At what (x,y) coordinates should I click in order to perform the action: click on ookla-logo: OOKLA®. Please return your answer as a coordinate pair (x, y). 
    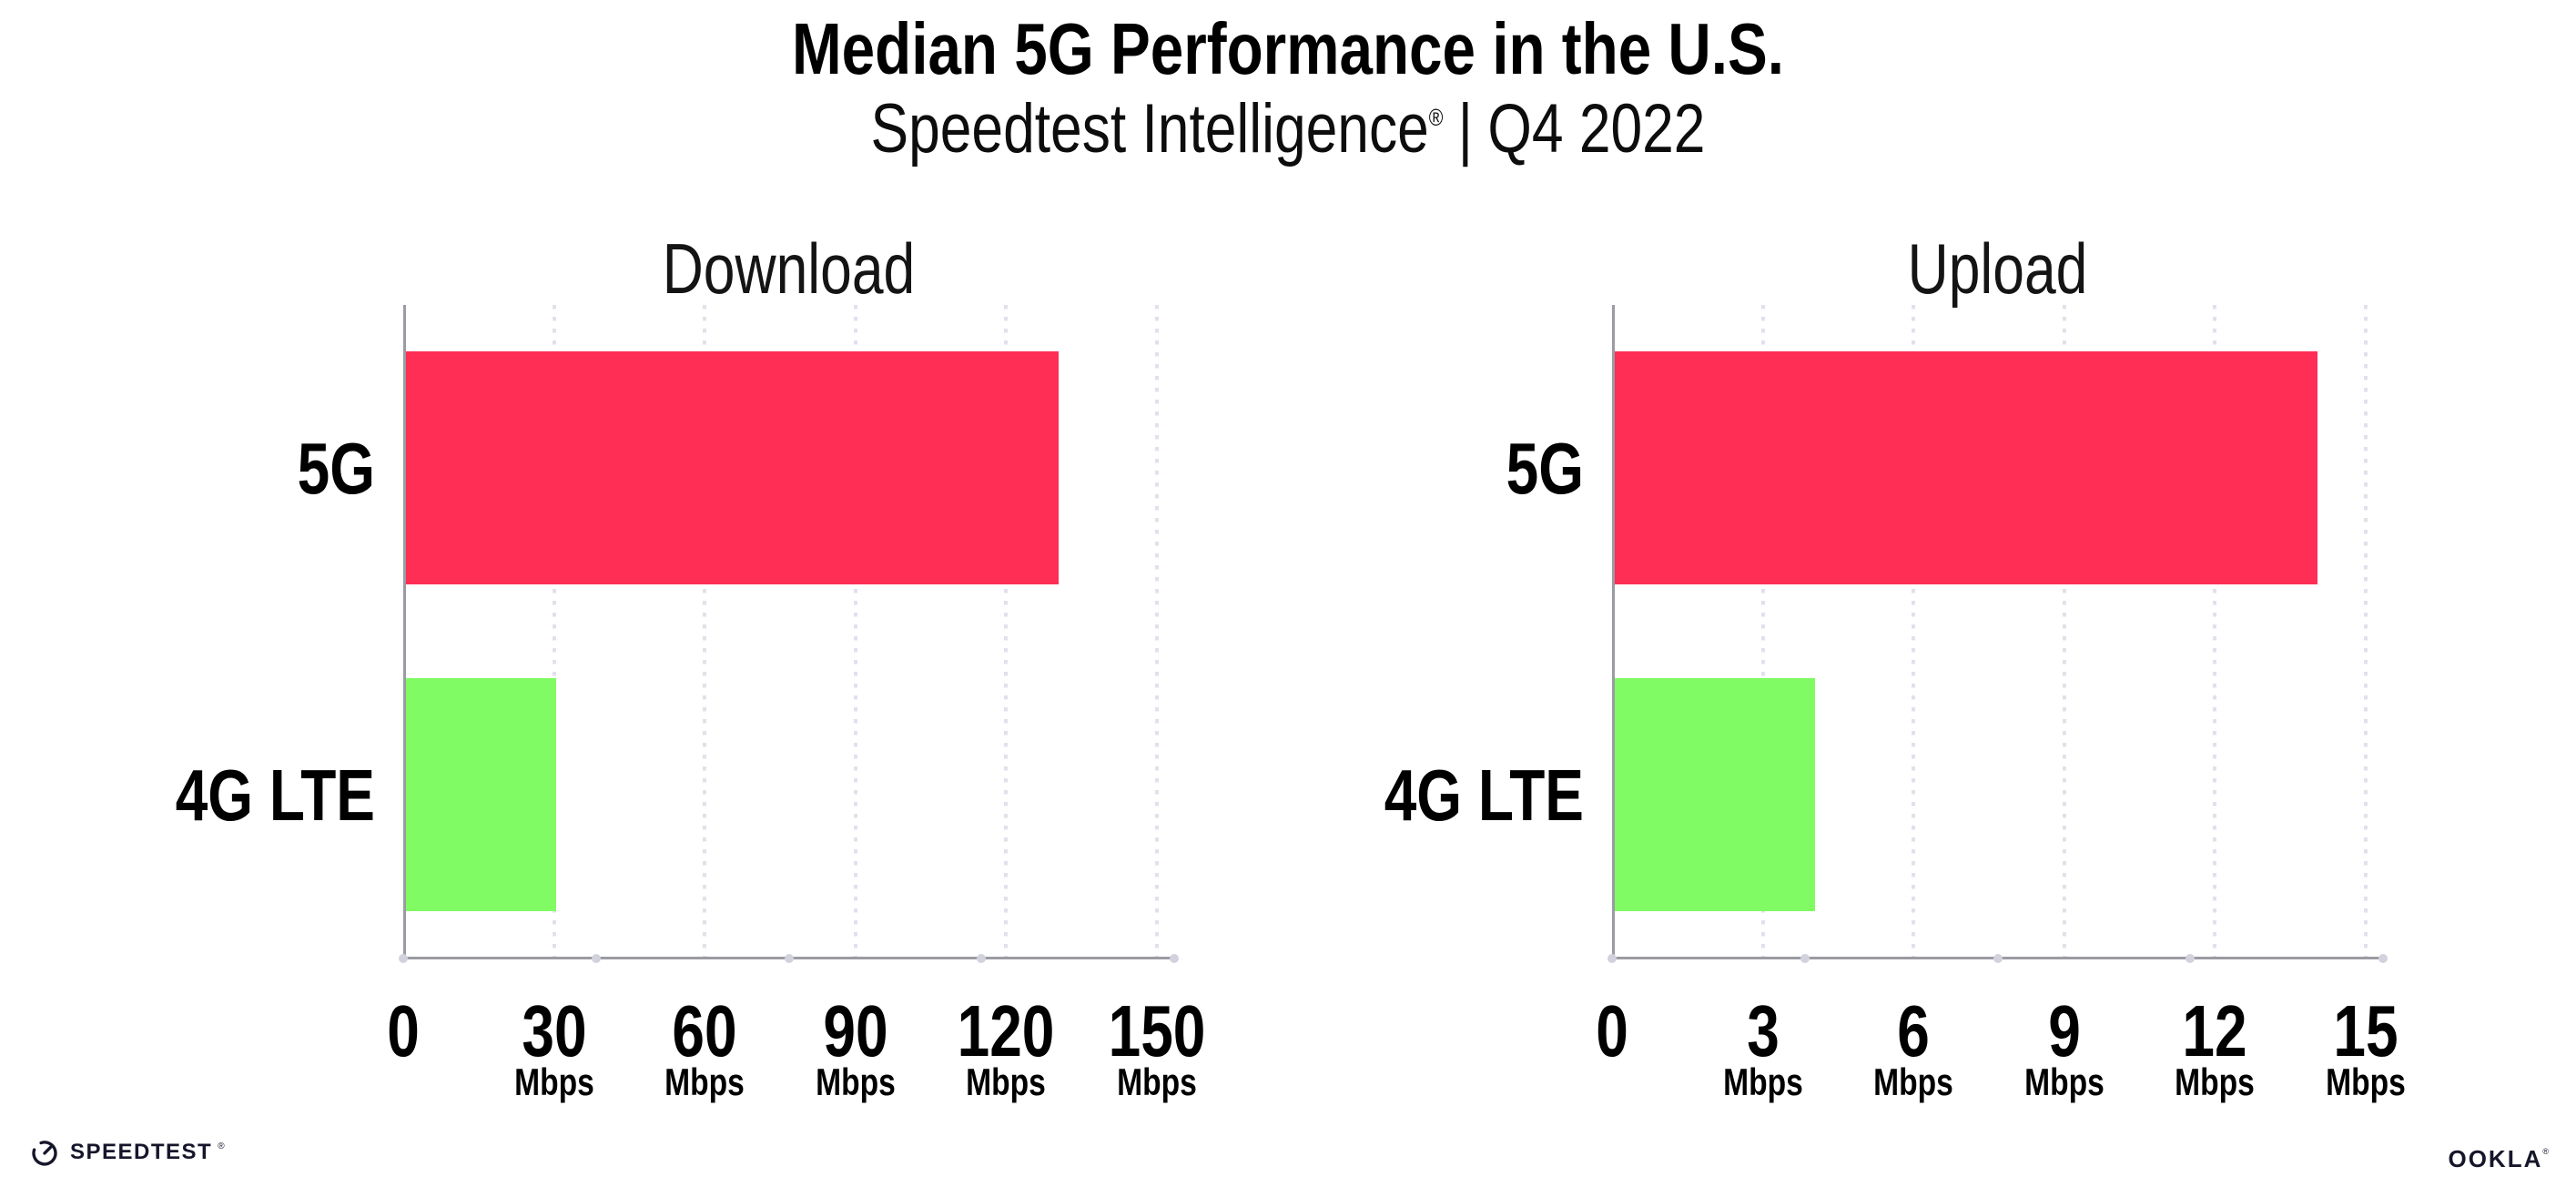
    Looking at the image, I should click on (2498, 1159).